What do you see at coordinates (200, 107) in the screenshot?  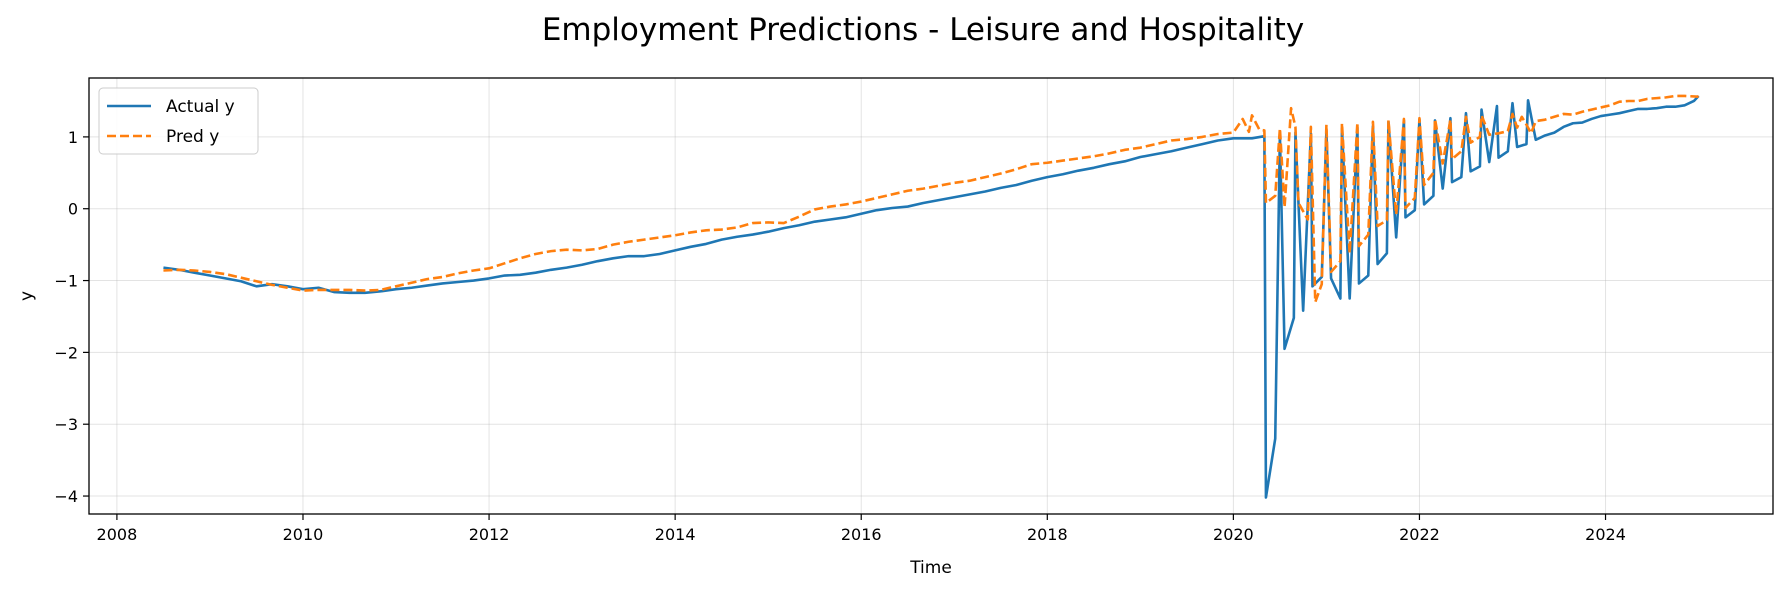 I see `legend-label-actual: Actual y` at bounding box center [200, 107].